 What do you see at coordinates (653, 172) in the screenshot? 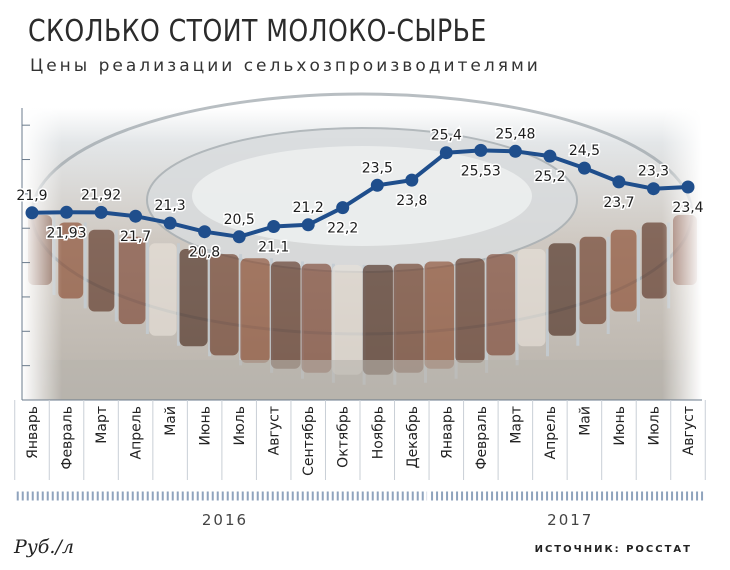
I see `data-label: 23,3` at bounding box center [653, 172].